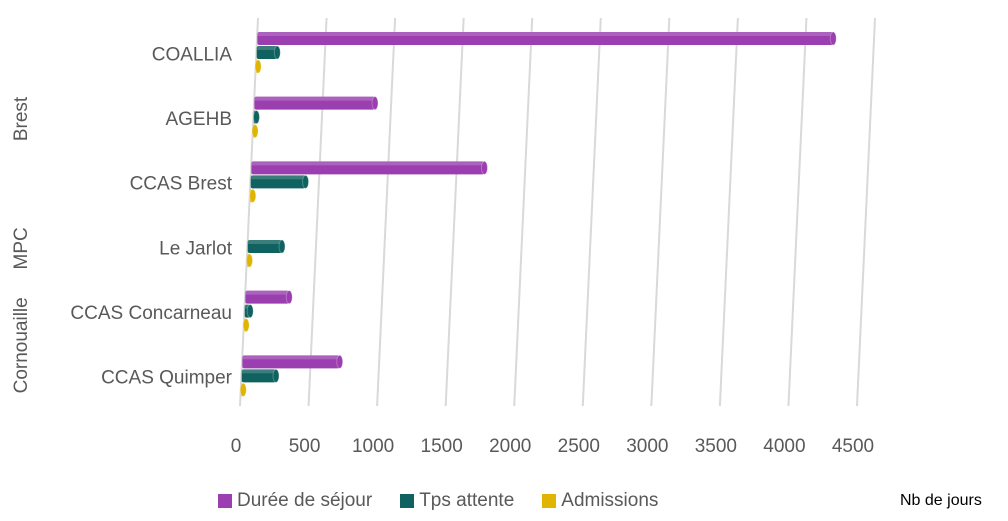 Image resolution: width=1008 pixels, height=521 pixels. I want to click on bar-tps-attente-agehb, so click(256, 117).